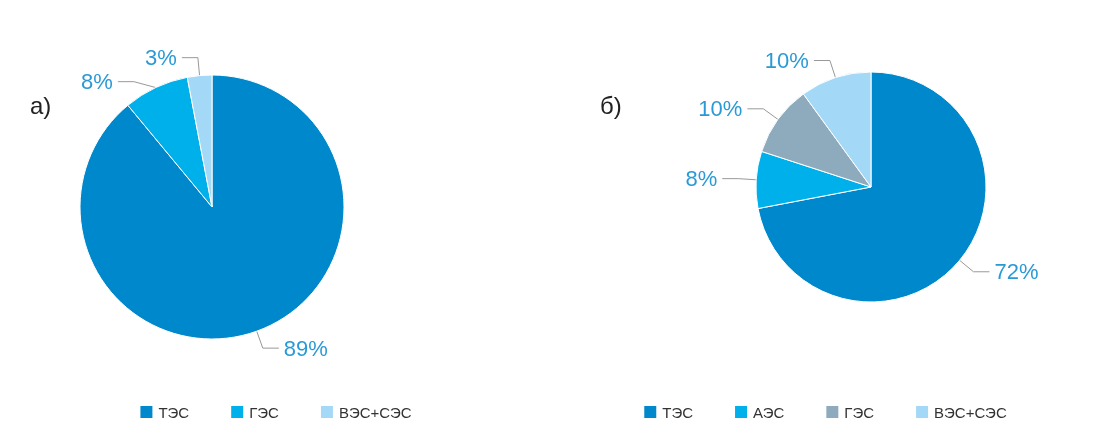  Describe the element at coordinates (769, 412) in the screenshot. I see `legend-label: АЭС` at that location.